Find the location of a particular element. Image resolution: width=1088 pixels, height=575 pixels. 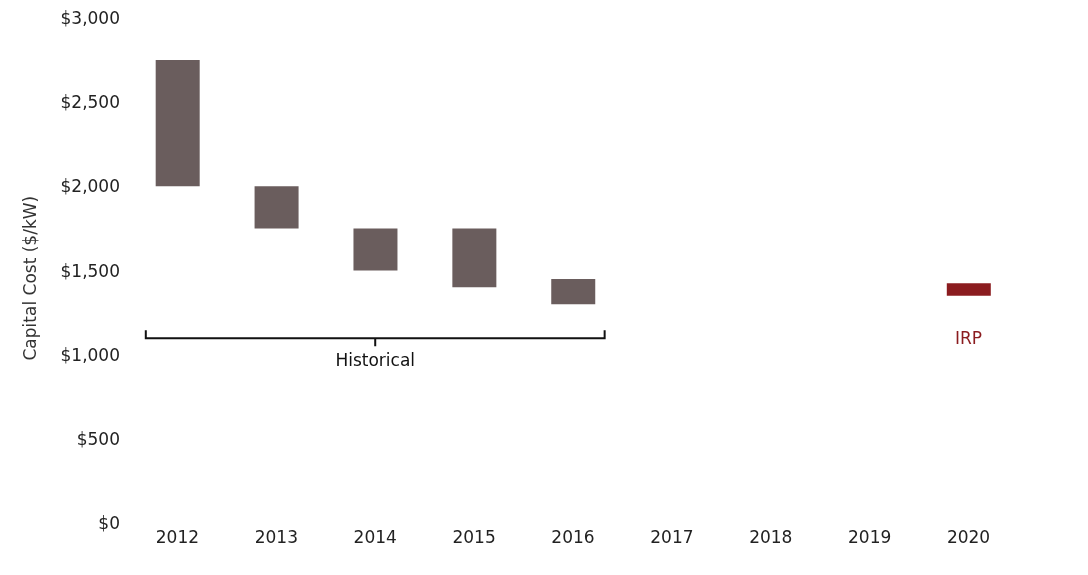

x-tick-label: 2019 is located at coordinates (870, 537).